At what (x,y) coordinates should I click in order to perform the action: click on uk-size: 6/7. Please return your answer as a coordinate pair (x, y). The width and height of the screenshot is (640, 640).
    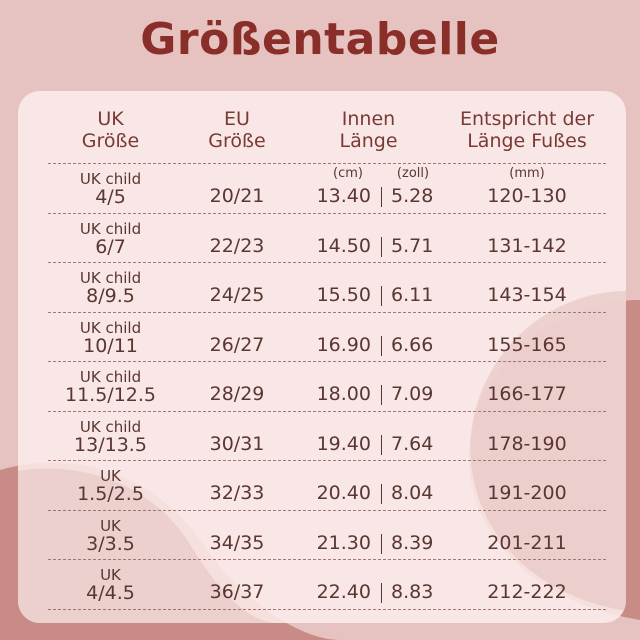
    Looking at the image, I should click on (110, 246).